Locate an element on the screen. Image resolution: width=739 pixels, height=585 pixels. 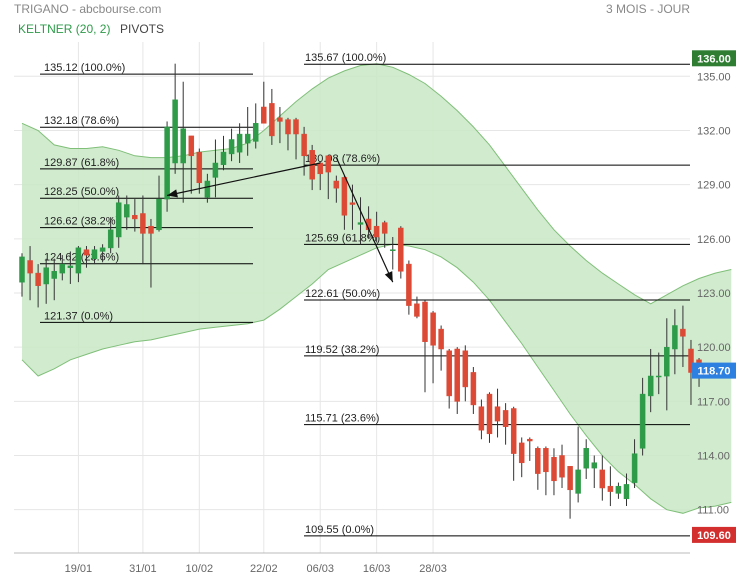
fib-left-label: 128.25 (50.0%) is located at coordinates (81, 192).